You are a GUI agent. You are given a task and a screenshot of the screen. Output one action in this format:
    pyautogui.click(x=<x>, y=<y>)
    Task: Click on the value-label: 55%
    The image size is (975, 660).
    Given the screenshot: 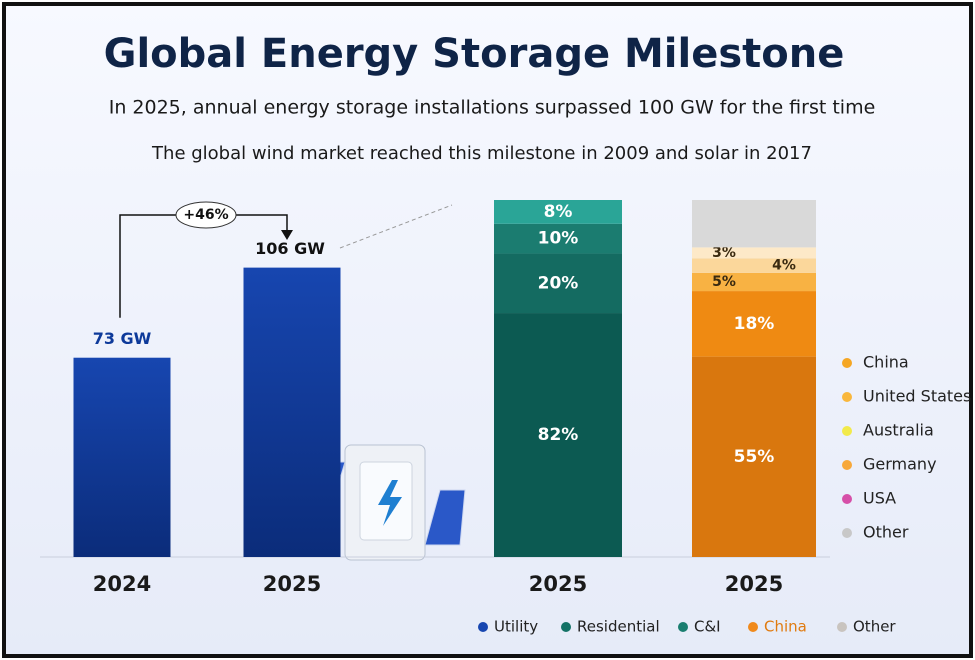 What is the action you would take?
    pyautogui.click(x=754, y=457)
    